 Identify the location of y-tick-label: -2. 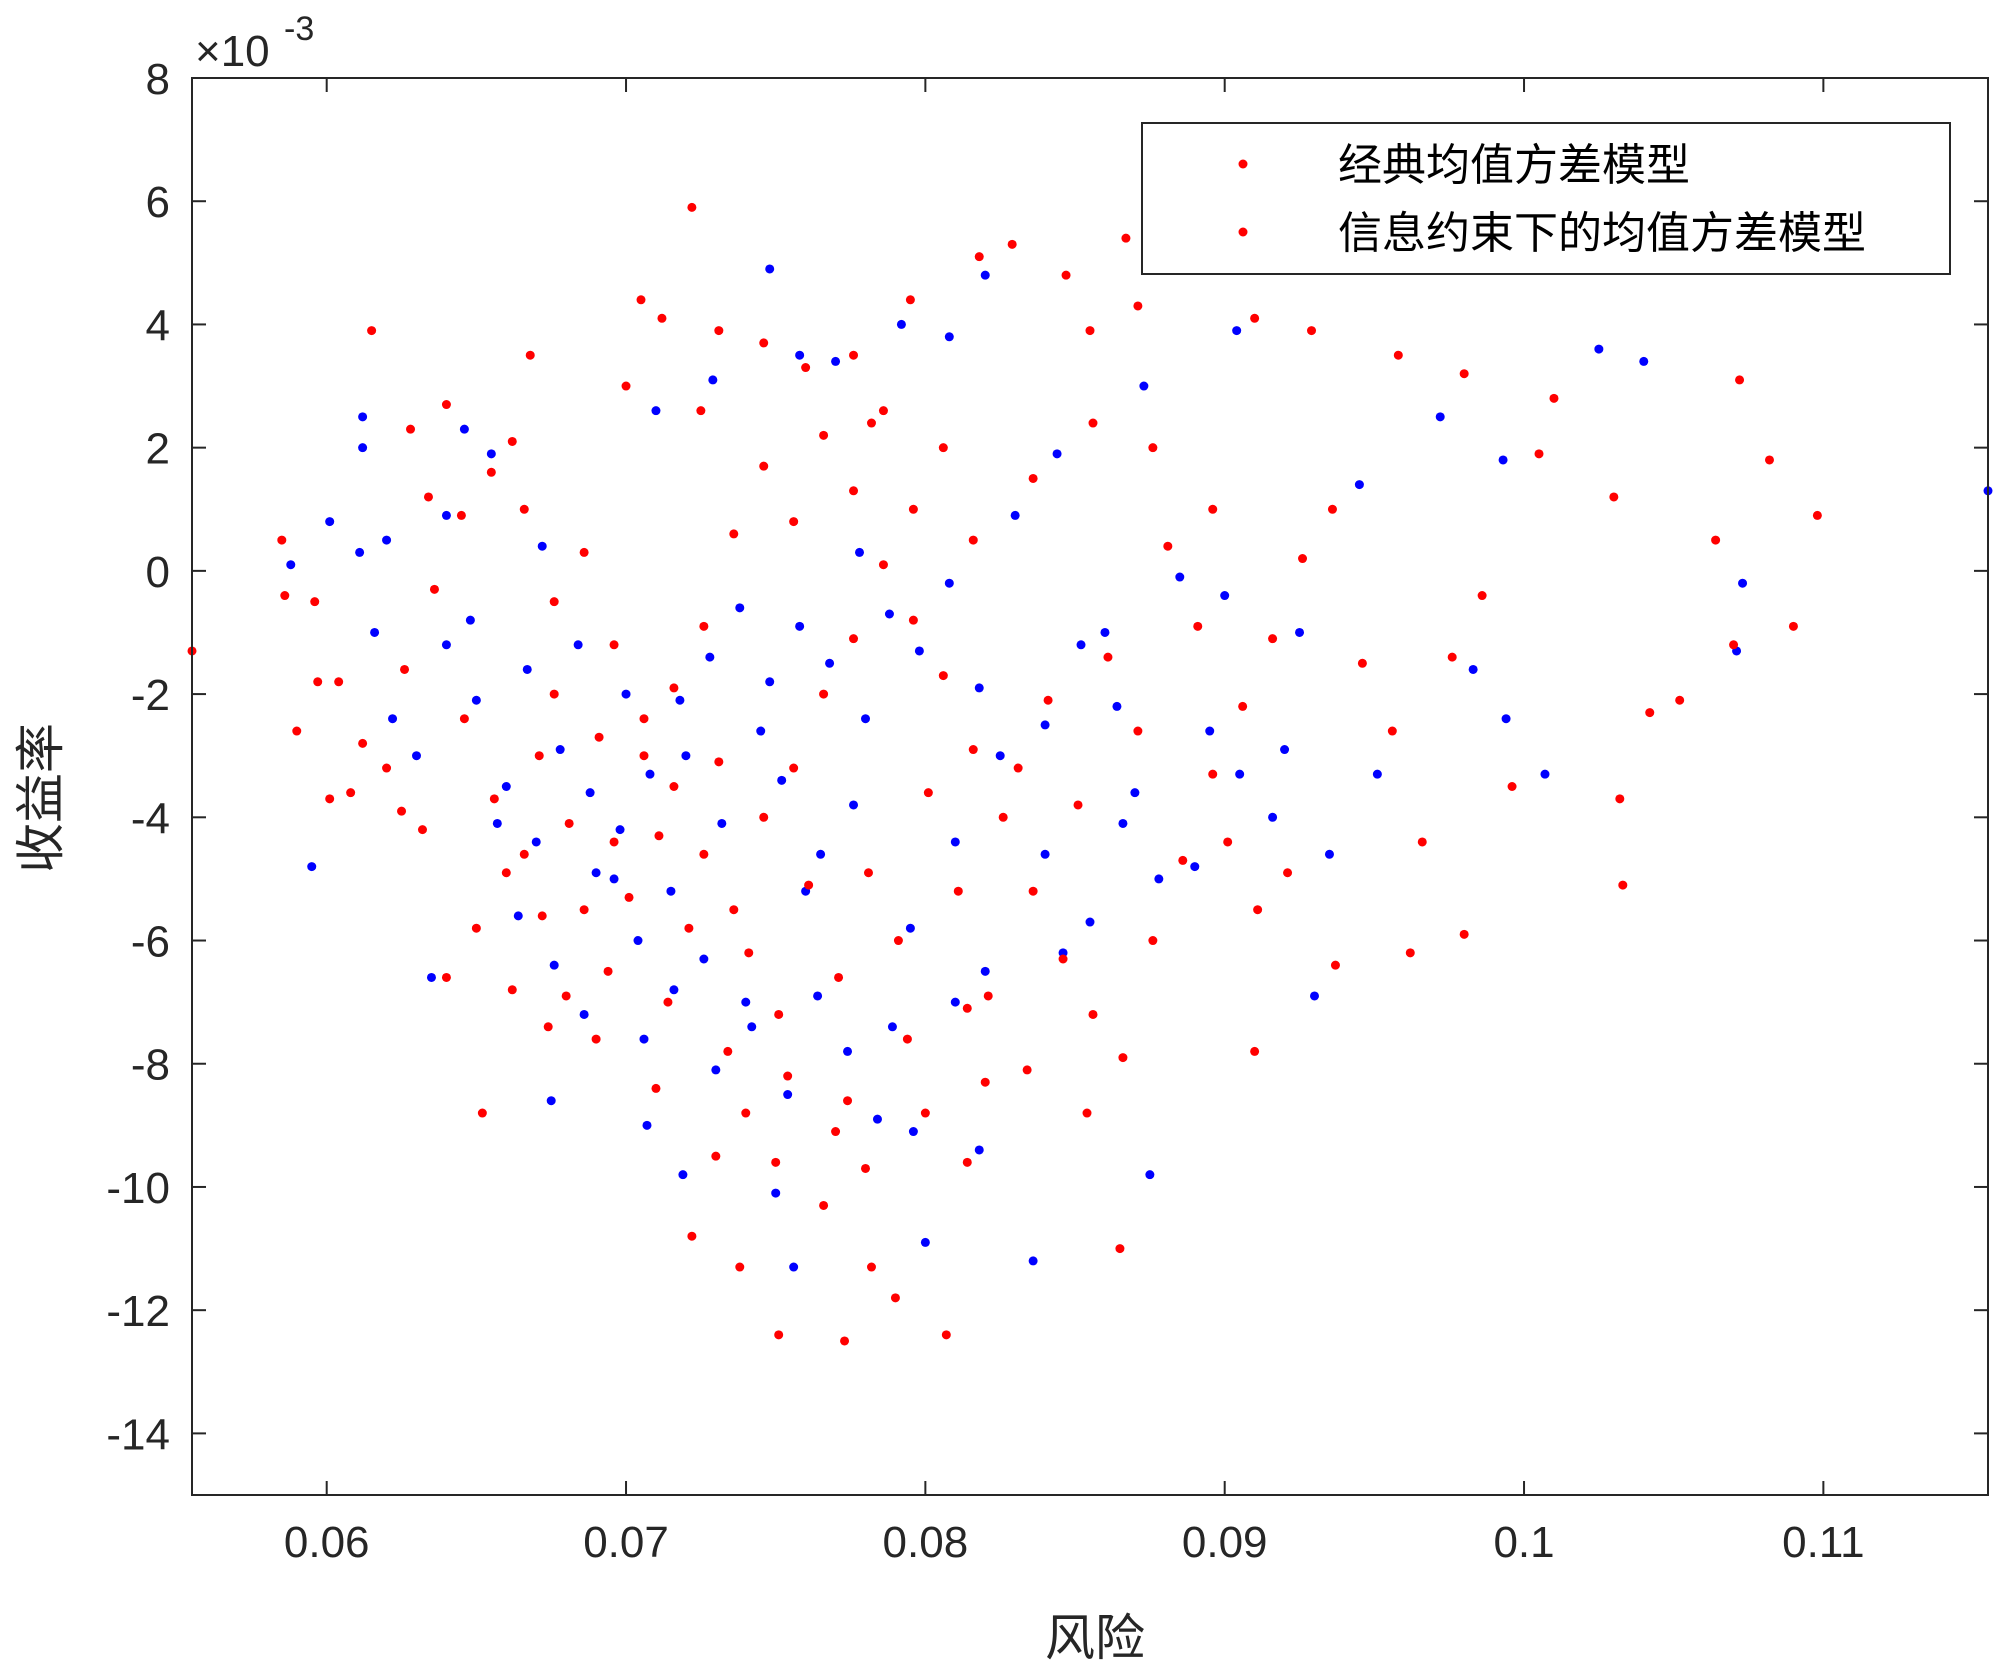
(150, 695).